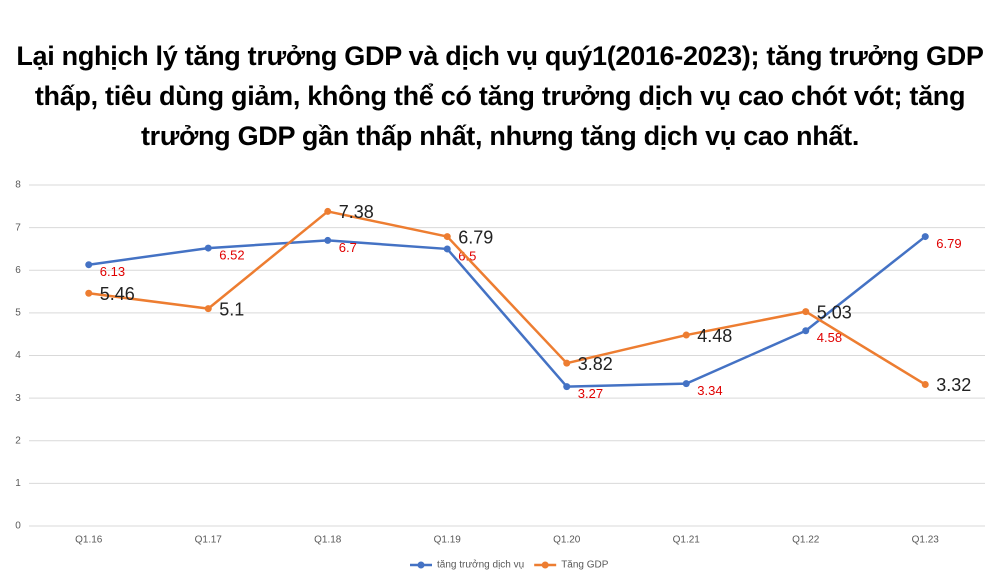 The width and height of the screenshot is (1000, 580). I want to click on data-label: 5.46, so click(117, 294).